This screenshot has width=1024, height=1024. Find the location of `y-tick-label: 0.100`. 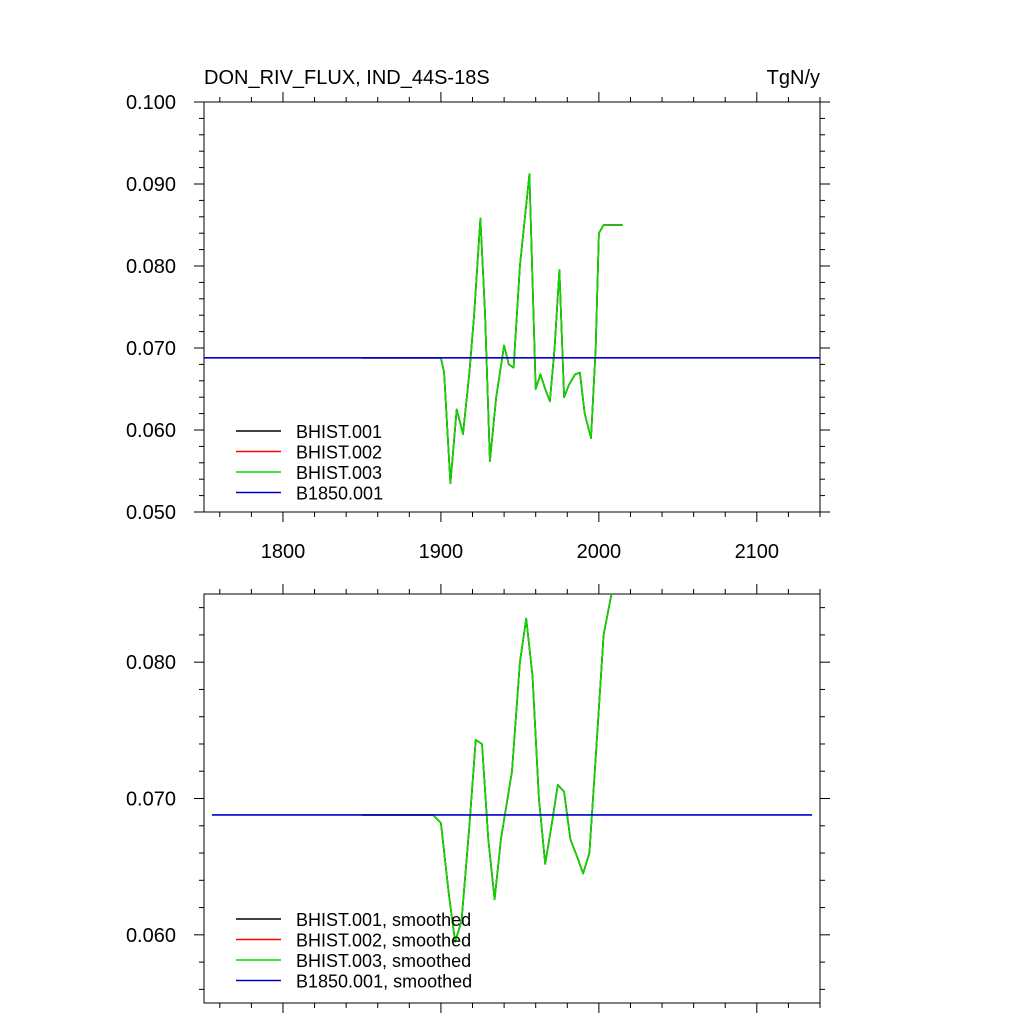

y-tick-label: 0.100 is located at coordinates (151, 103).